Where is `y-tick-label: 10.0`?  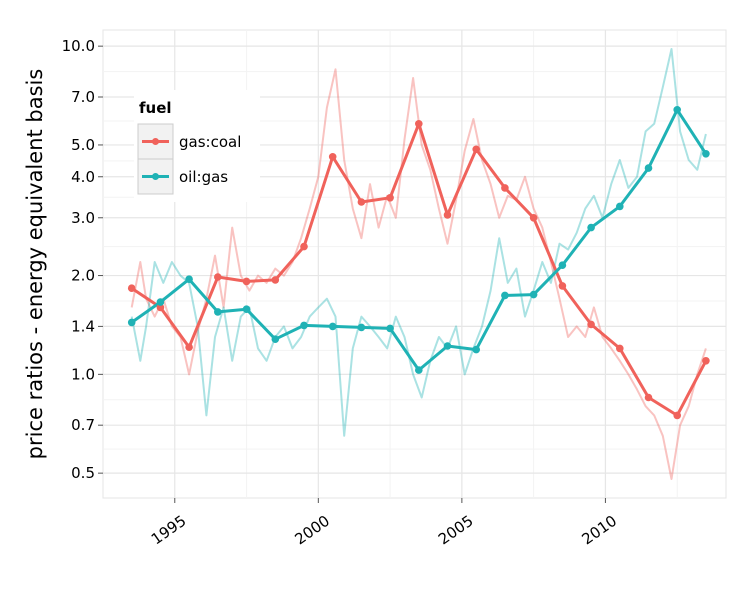
y-tick-label: 10.0 is located at coordinates (78, 46).